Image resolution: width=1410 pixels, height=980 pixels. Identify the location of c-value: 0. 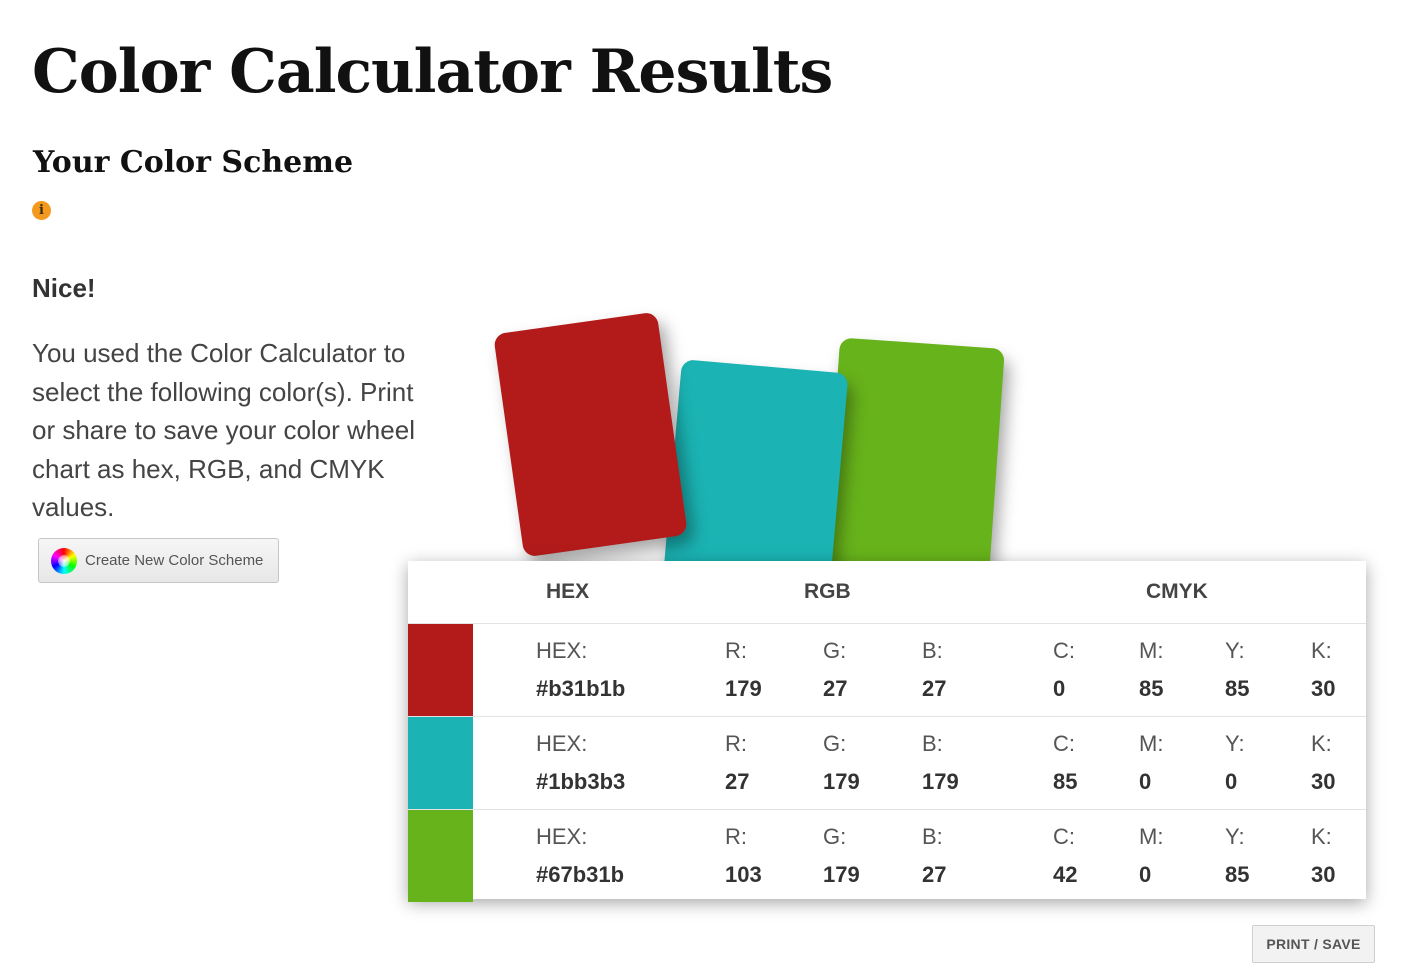
(1059, 688).